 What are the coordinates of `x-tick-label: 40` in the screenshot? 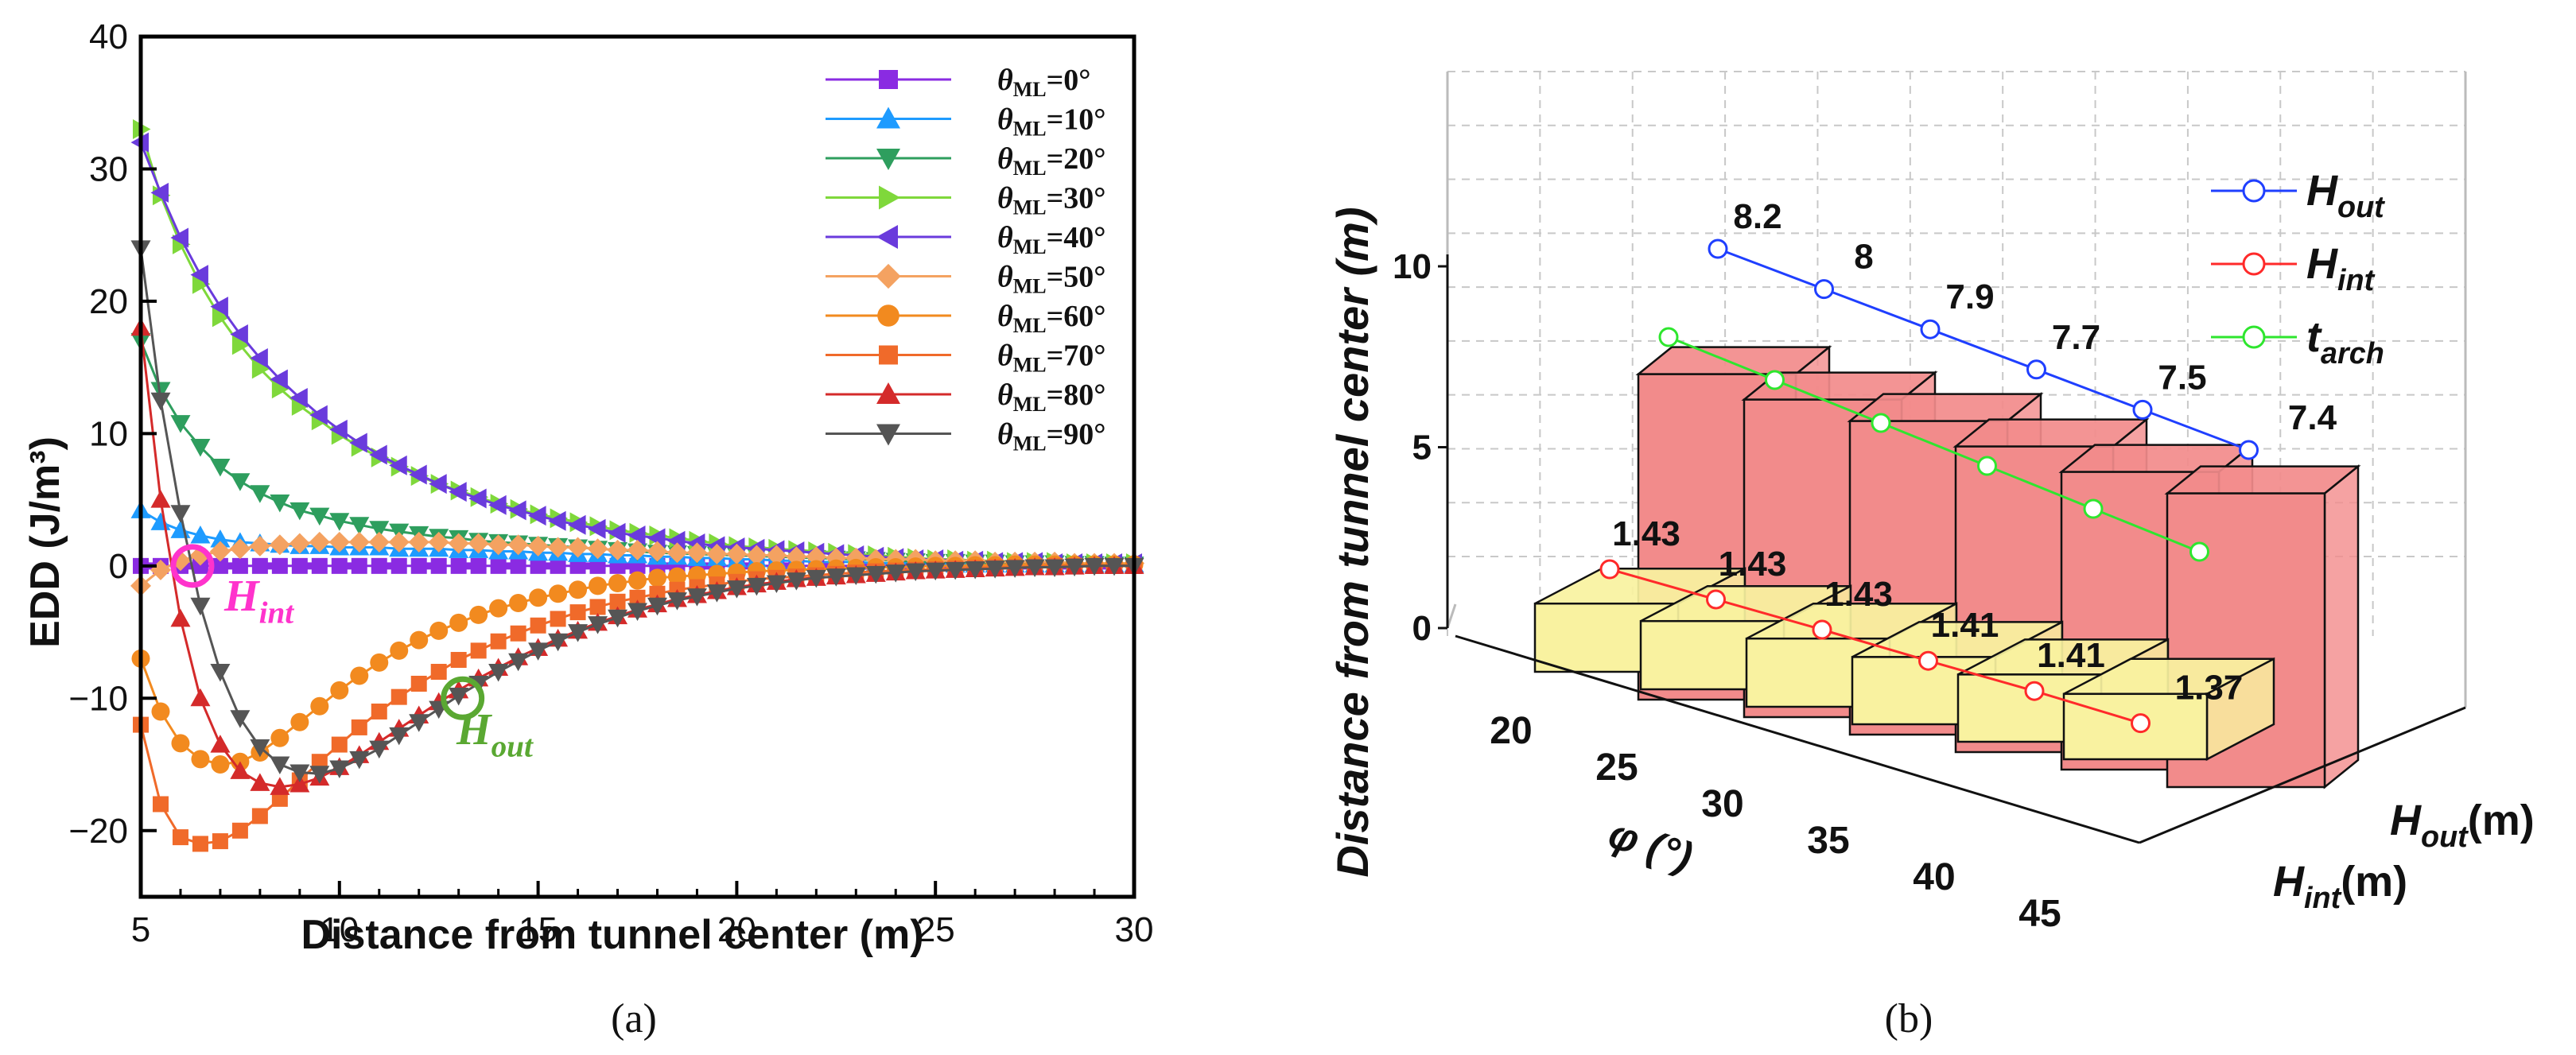 It's located at (1934, 877).